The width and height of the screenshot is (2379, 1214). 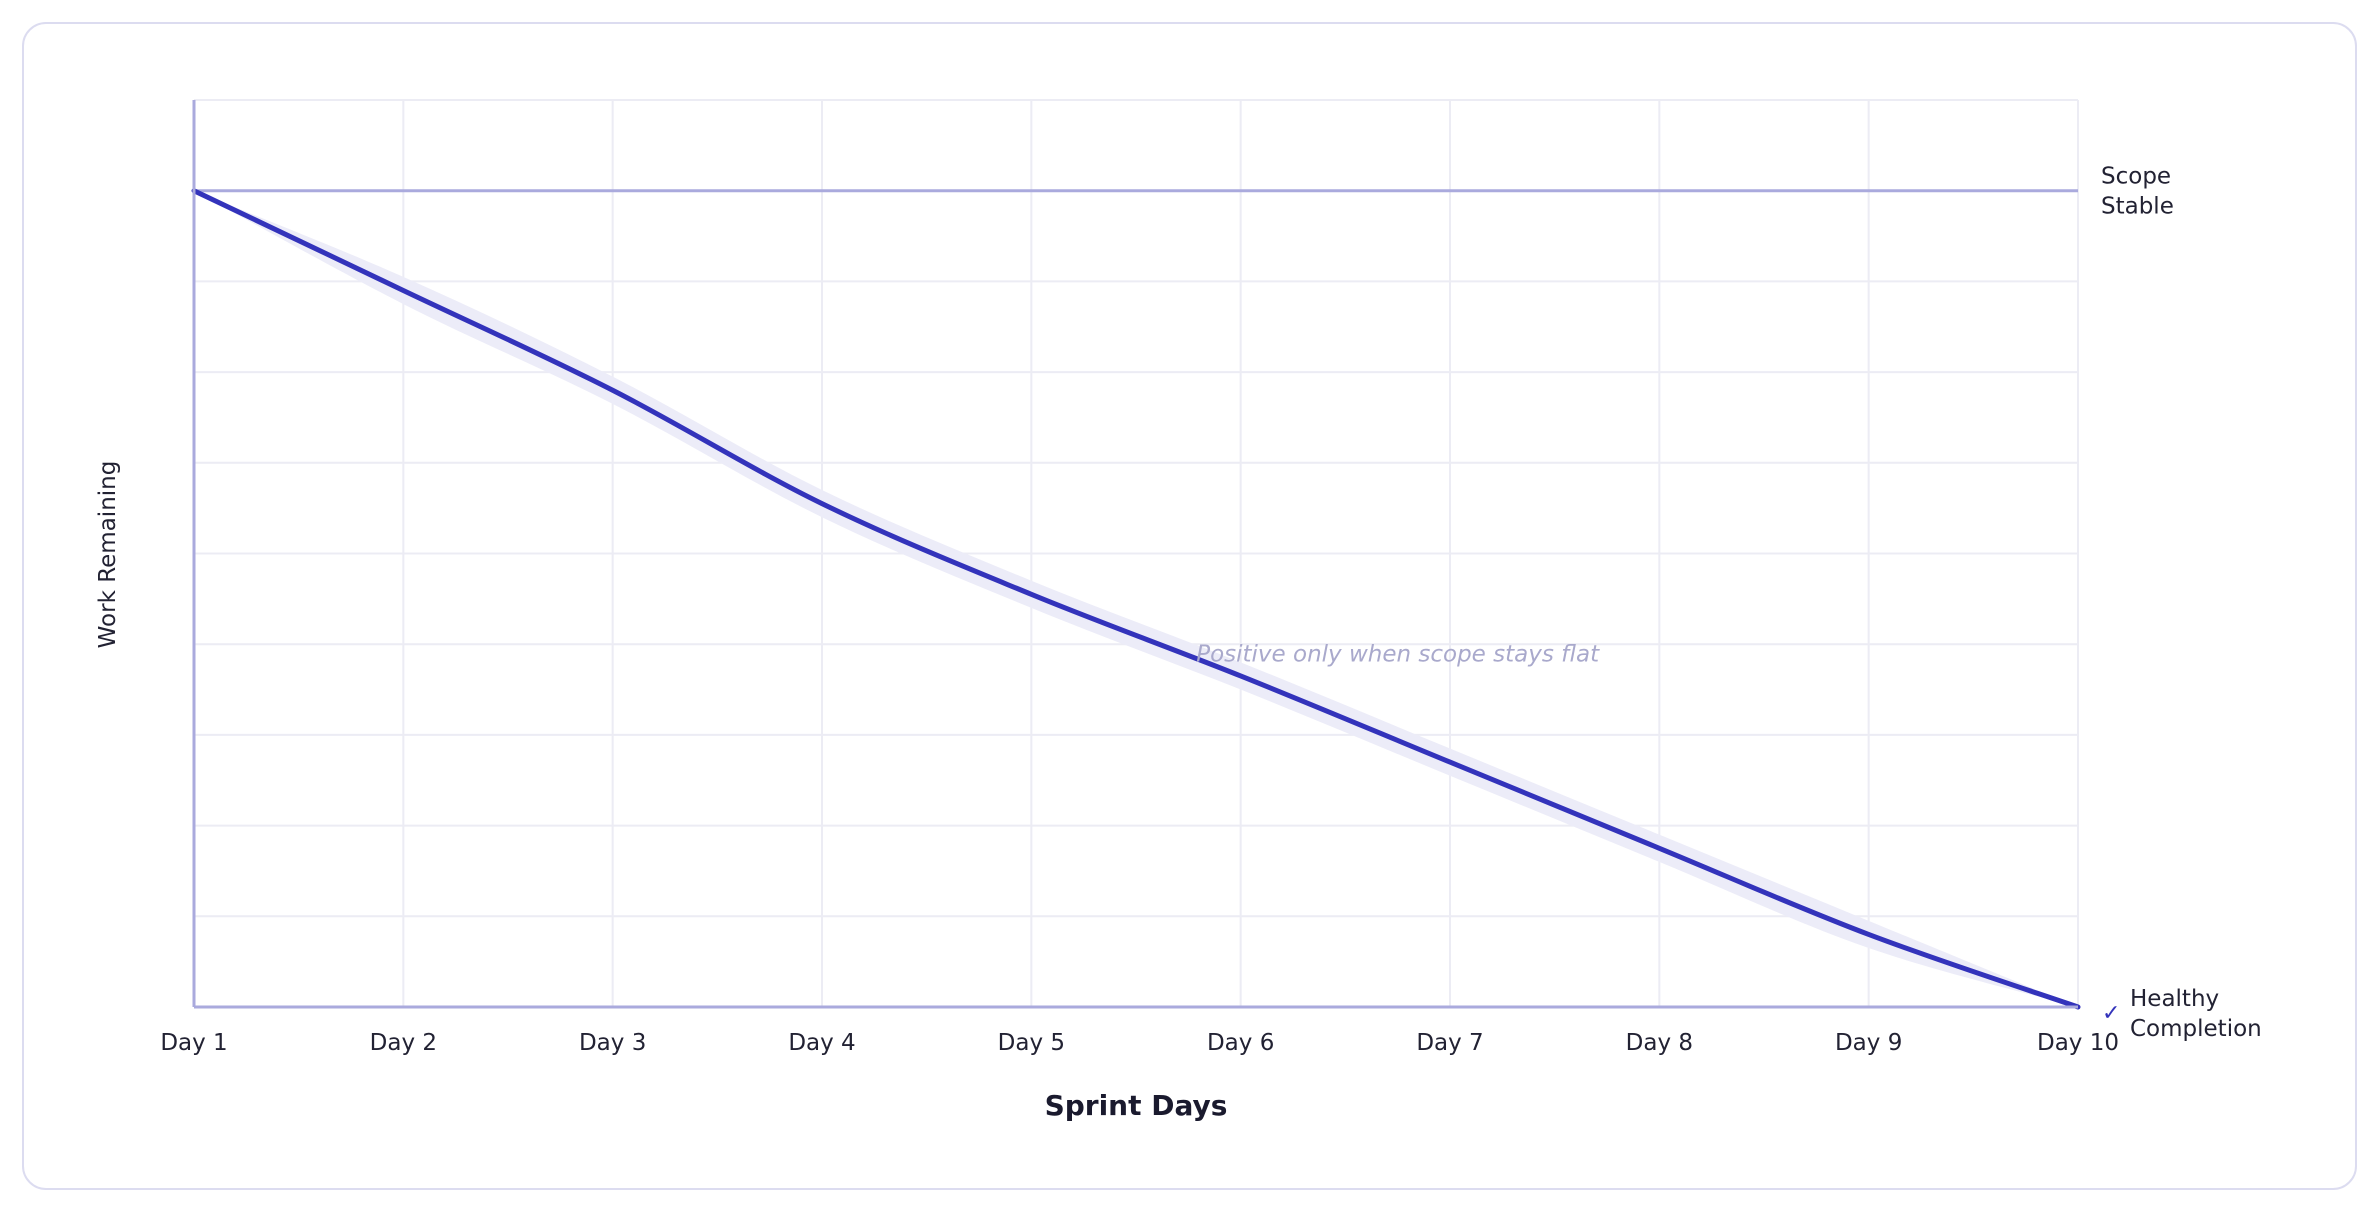 I want to click on x-tick-label: Day 5, so click(x=1031, y=1043).